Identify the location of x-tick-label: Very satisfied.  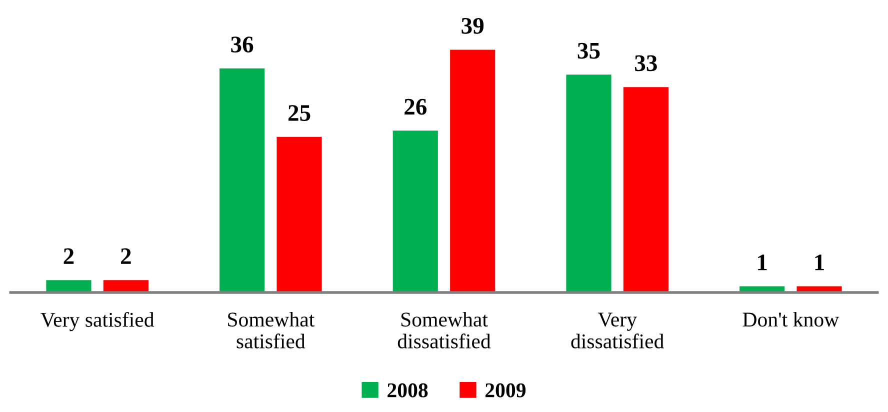
(97, 322).